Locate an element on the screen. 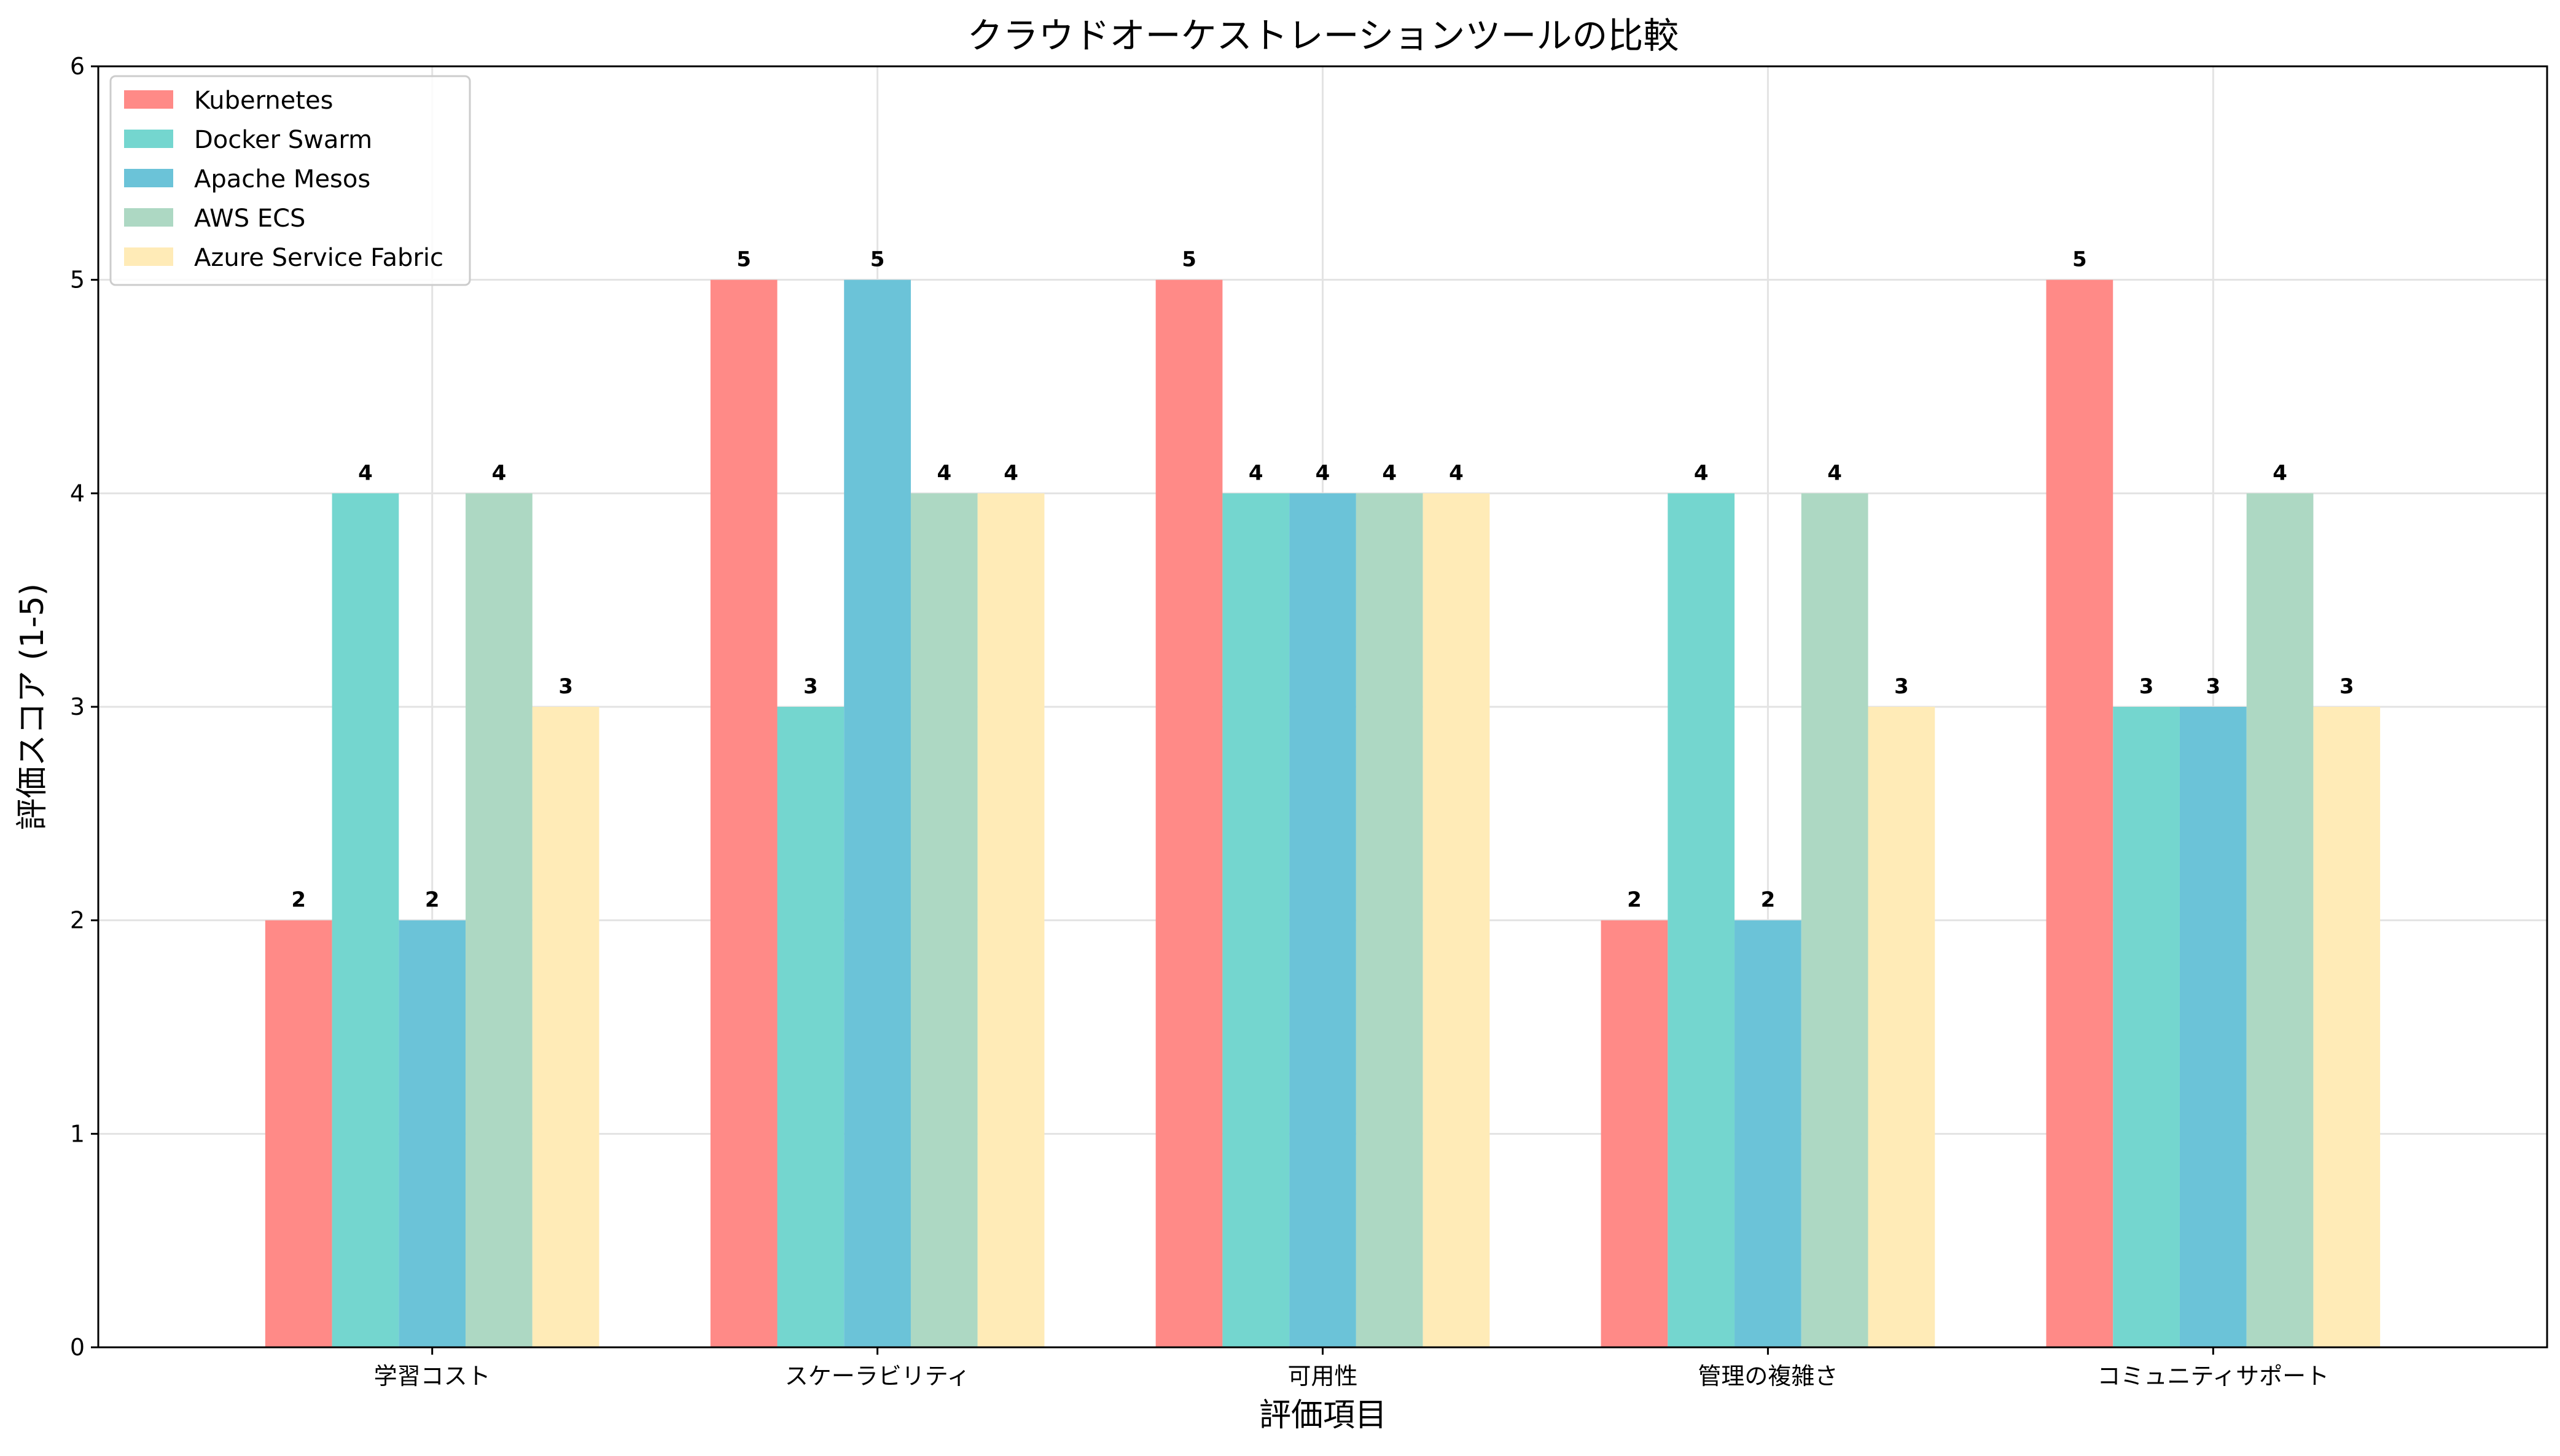 The image size is (2560, 1456). x-tick-label: 可用性 is located at coordinates (1322, 1376).